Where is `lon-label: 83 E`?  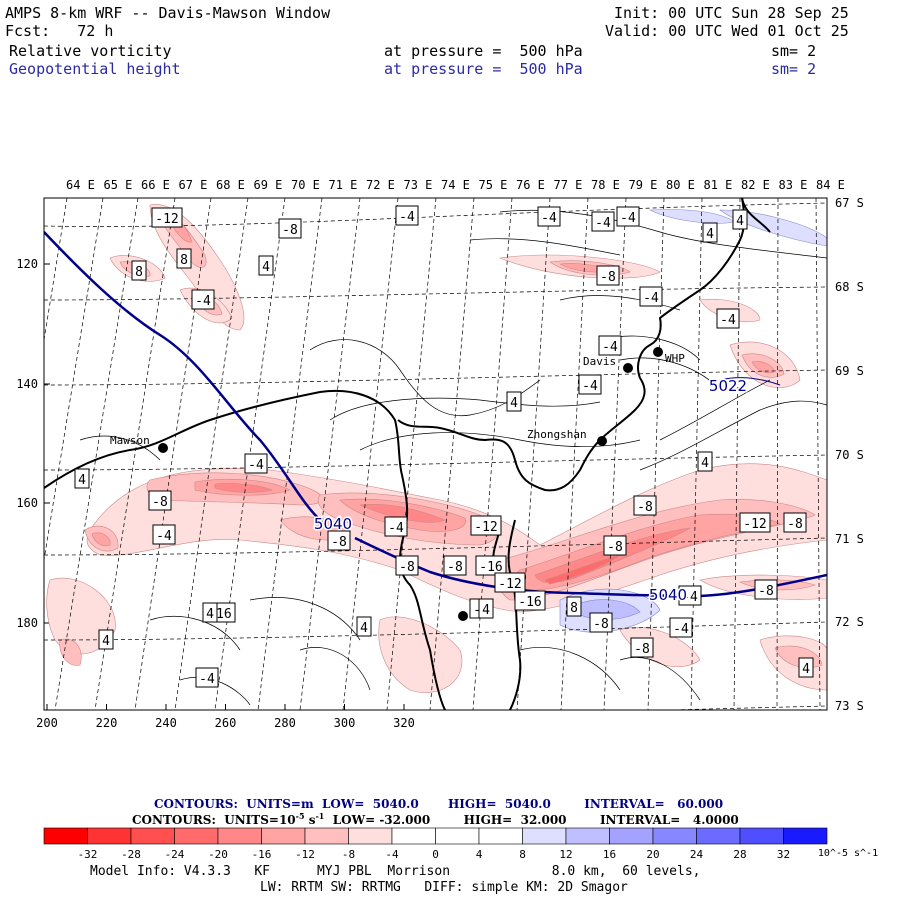 lon-label: 83 E is located at coordinates (793, 185).